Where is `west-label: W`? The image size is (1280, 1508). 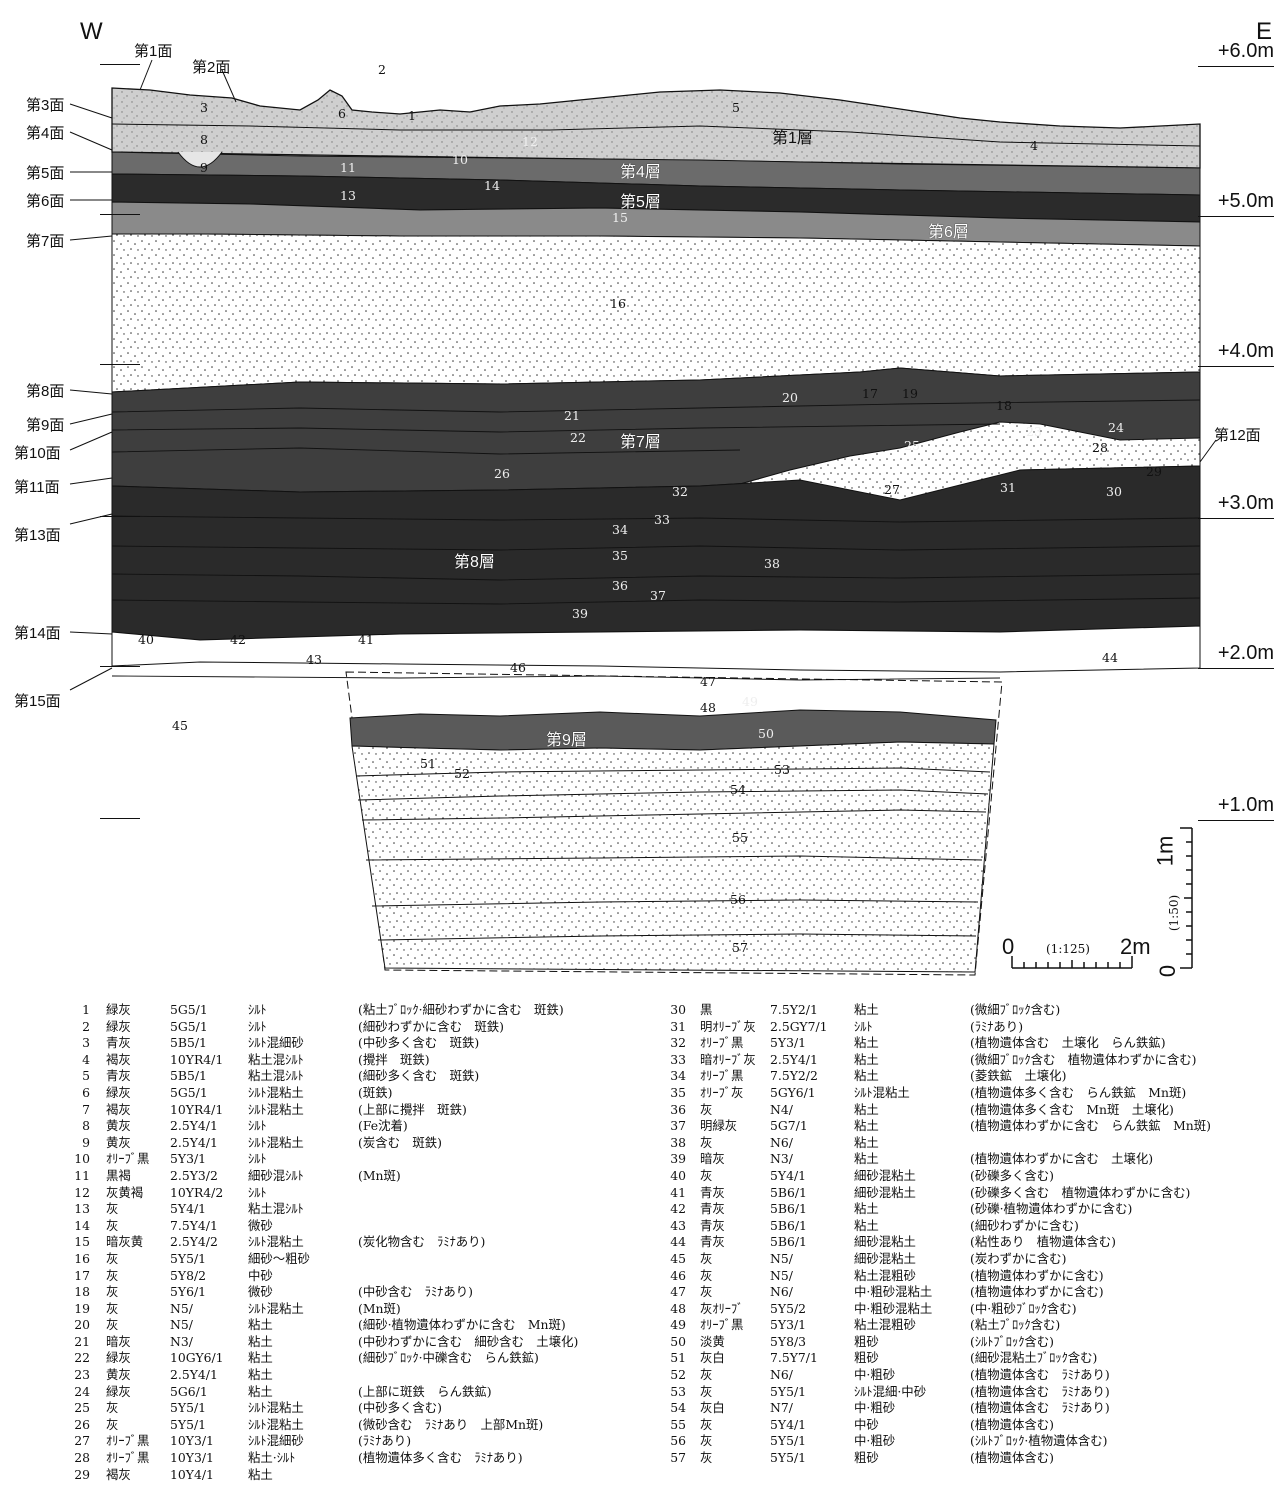
west-label: W is located at coordinates (91, 31).